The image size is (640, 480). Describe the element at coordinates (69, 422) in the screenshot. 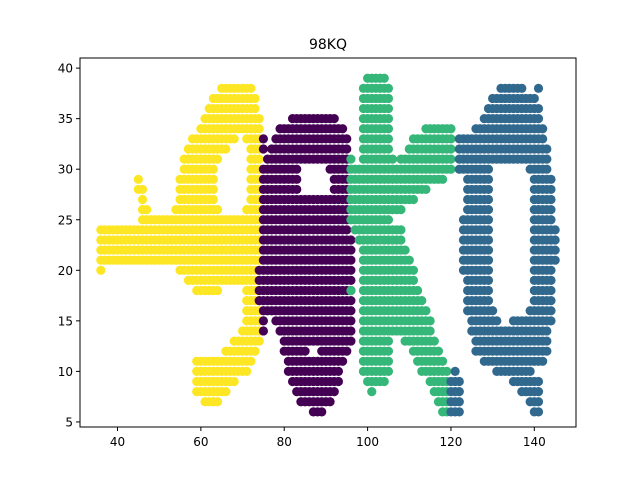

I see `y-tick-label: 5` at that location.